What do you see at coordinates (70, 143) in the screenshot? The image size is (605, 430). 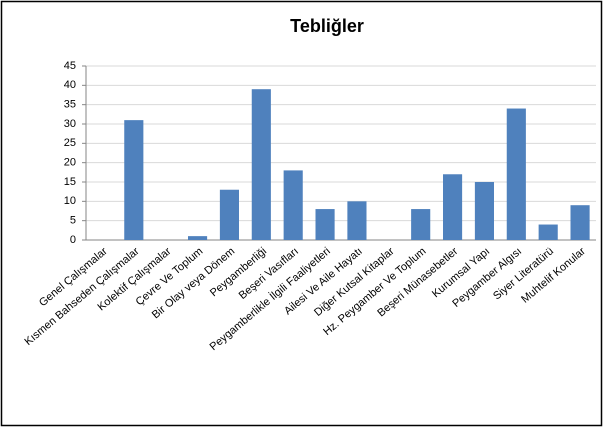 I see `y-tick-label: 25` at bounding box center [70, 143].